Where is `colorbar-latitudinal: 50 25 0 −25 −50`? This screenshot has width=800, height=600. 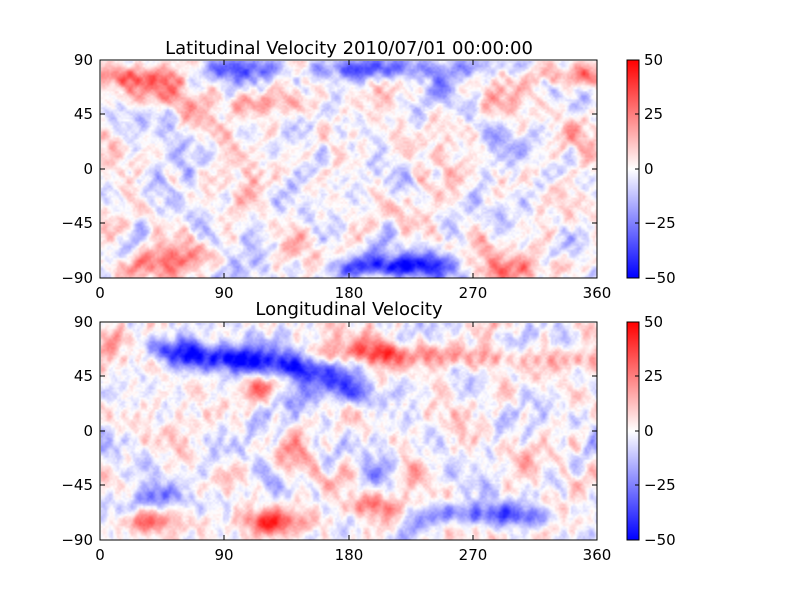
colorbar-latitudinal: 50 25 0 −25 −50 is located at coordinates (651, 169).